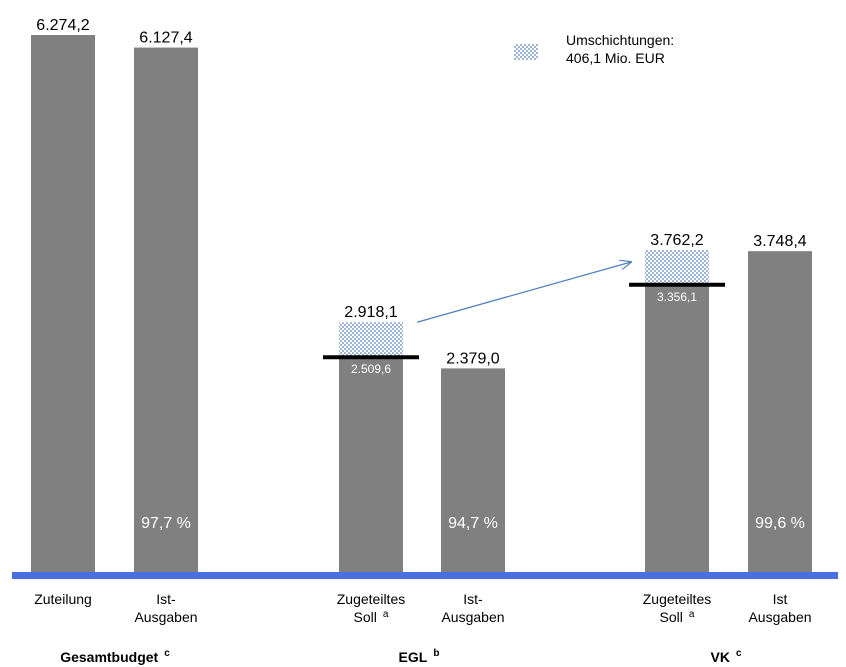  What do you see at coordinates (166, 310) in the screenshot?
I see `bar-g0-b1` at bounding box center [166, 310].